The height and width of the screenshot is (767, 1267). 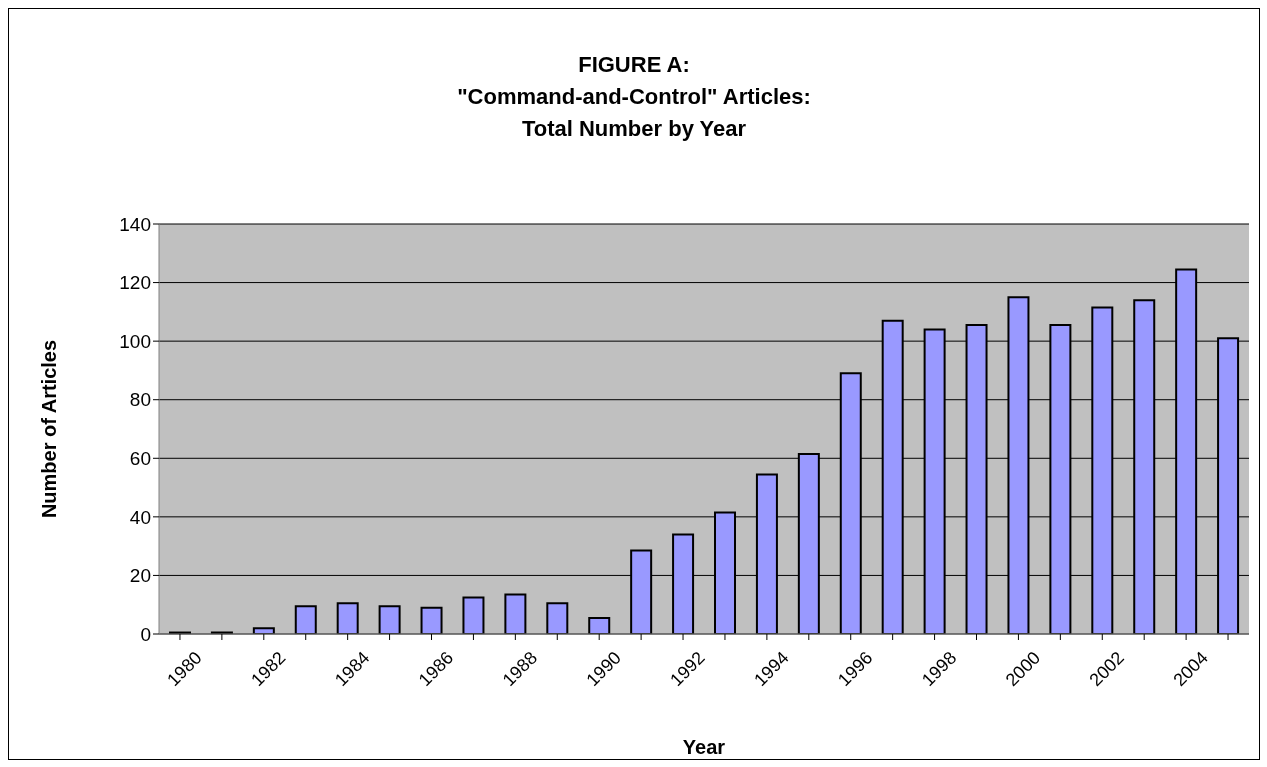 I want to click on y-tick-label: 80, so click(x=140, y=400).